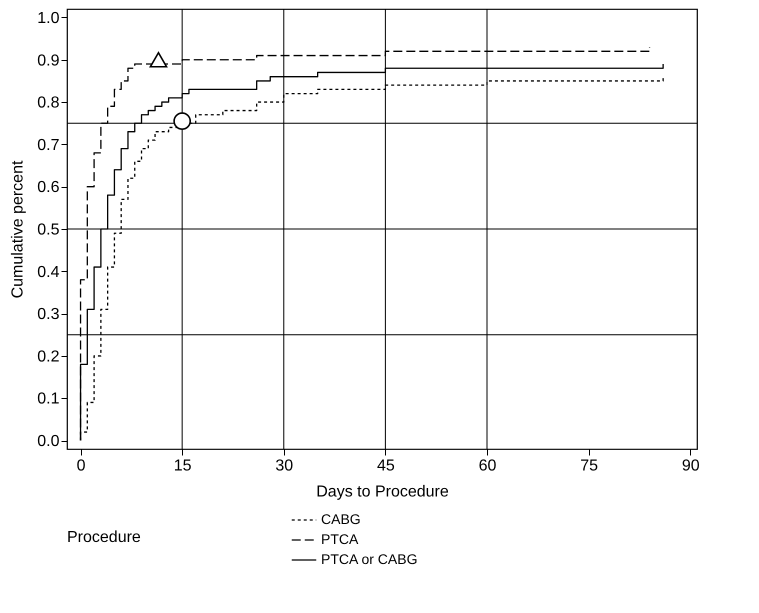  Describe the element at coordinates (48, 357) in the screenshot. I see `y-tick-label: 0.2` at that location.